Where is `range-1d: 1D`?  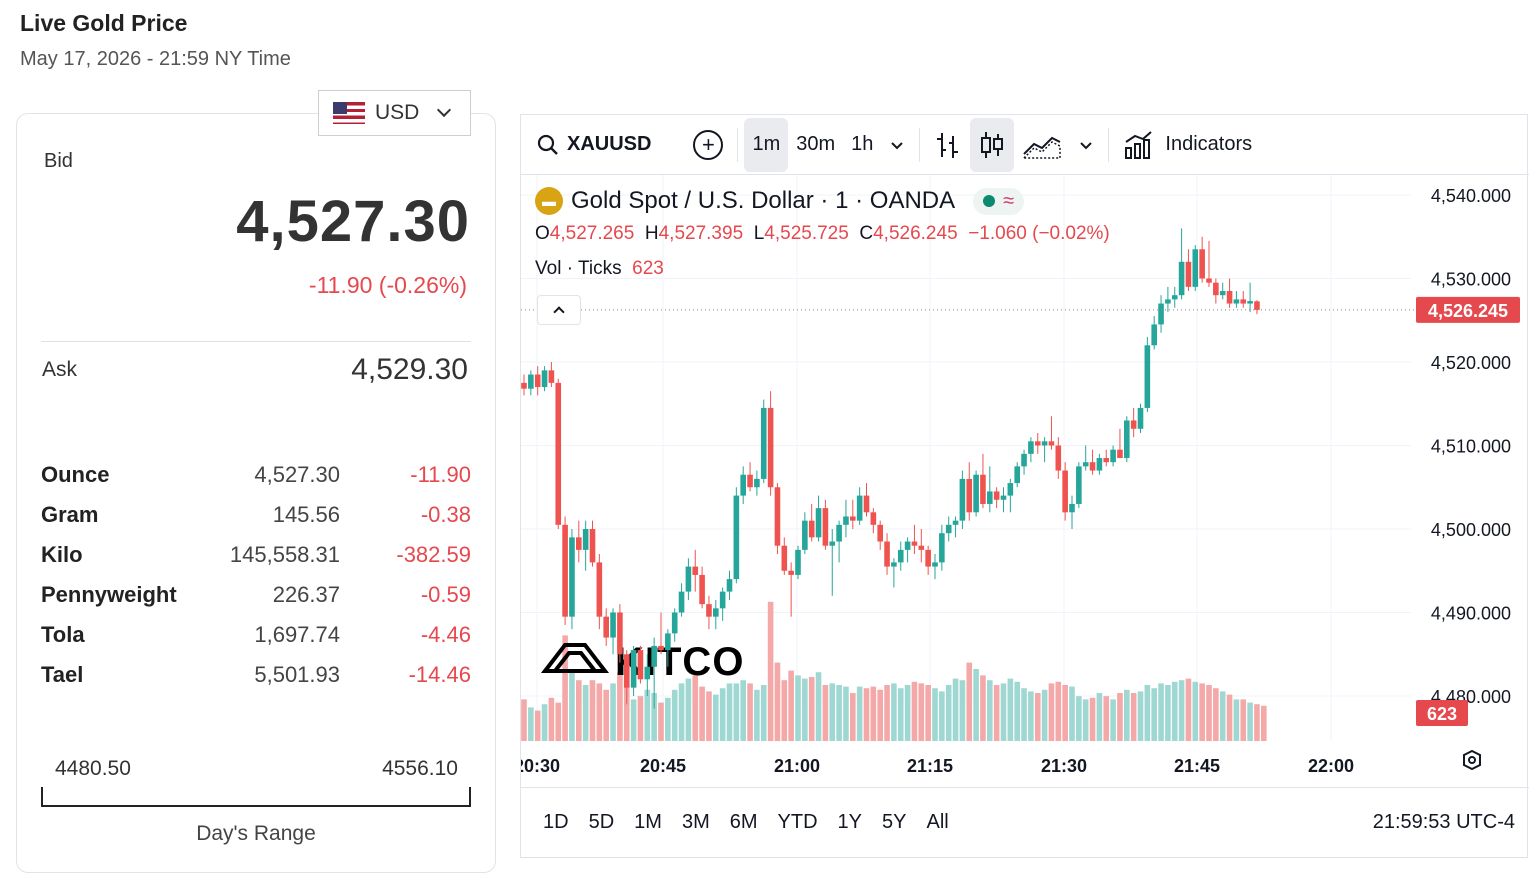 range-1d: 1D is located at coordinates (556, 822).